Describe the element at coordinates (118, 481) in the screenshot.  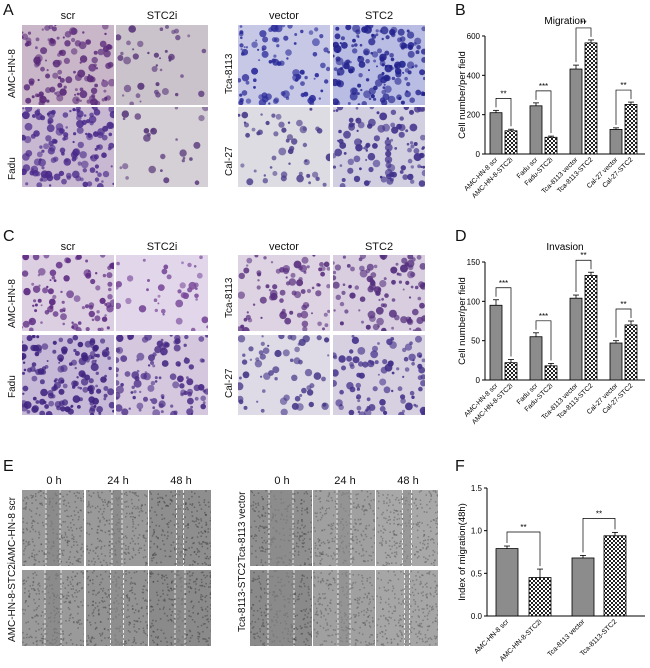
I see `panel-e-col-24h-left: 24 h` at that location.